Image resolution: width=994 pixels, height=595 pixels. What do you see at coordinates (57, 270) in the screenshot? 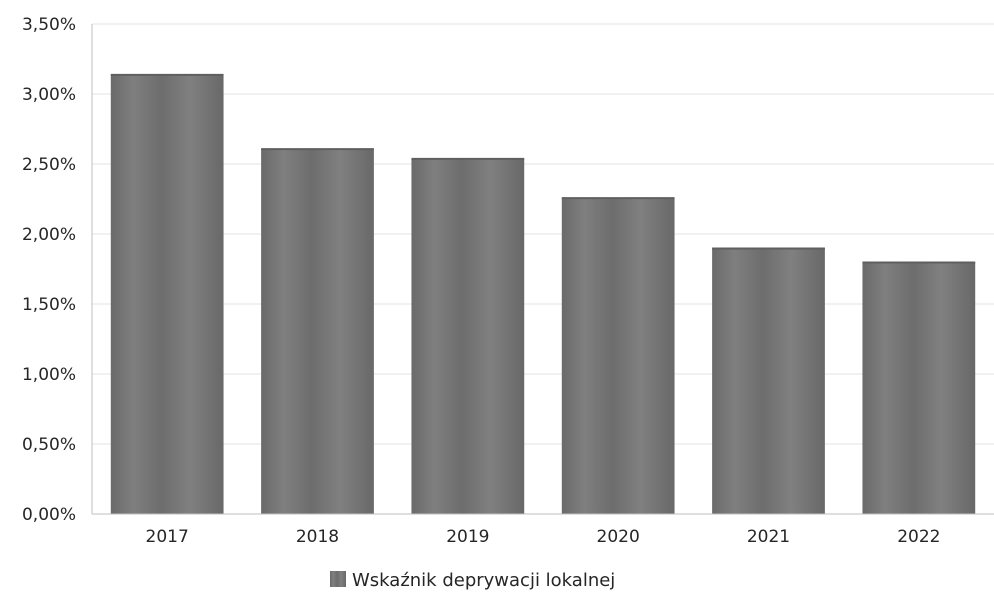
I see `y-axis: 0,00% 0,50% 1,00% 1,50% 2,00% 2,50% 3,00% 3,50%` at bounding box center [57, 270].